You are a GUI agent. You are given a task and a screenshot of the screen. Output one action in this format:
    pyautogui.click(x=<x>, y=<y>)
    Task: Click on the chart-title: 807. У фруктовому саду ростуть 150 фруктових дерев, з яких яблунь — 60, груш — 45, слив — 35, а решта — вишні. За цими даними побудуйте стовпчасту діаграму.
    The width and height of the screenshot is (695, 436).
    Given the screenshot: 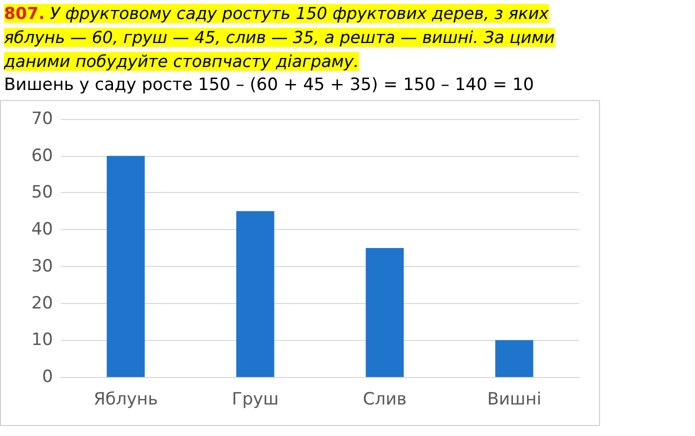 What is the action you would take?
    pyautogui.click(x=279, y=37)
    